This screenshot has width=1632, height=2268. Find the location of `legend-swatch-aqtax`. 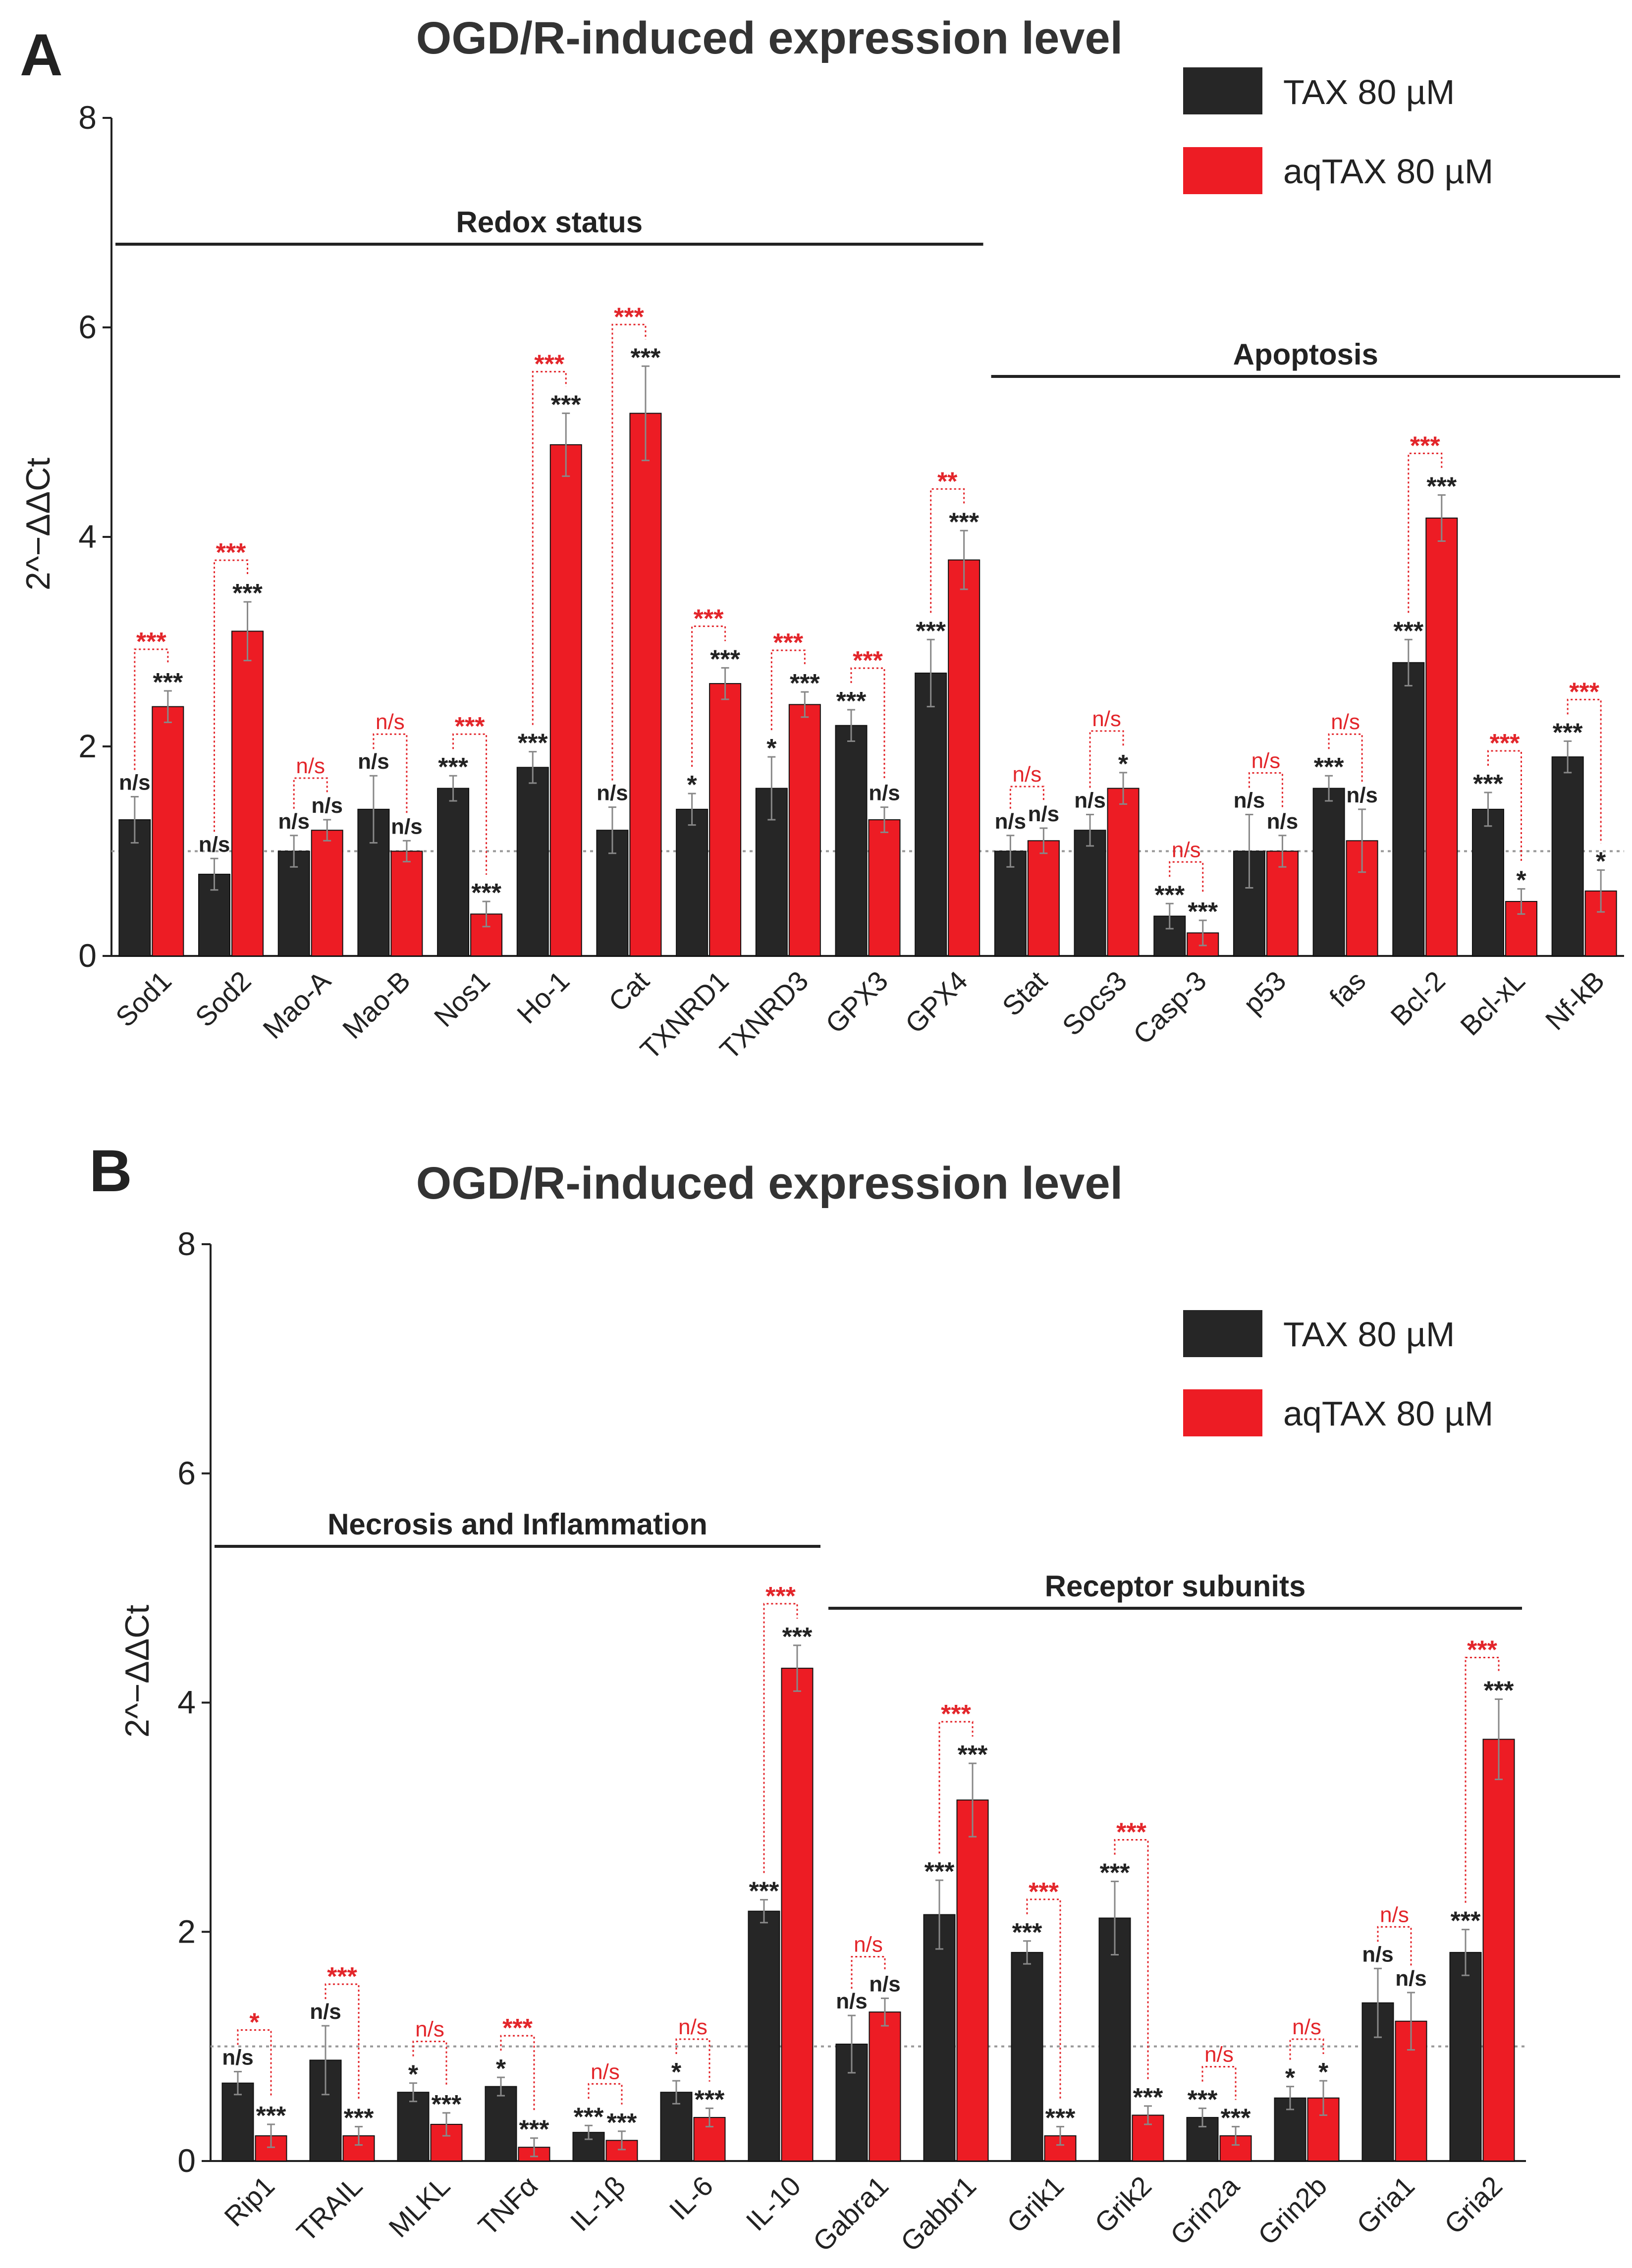

legend-swatch-aqtax is located at coordinates (1222, 171).